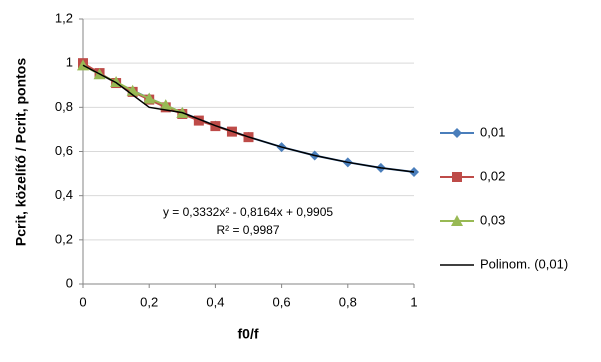 The width and height of the screenshot is (601, 362). What do you see at coordinates (69, 62) in the screenshot?
I see `y-tick-label: 1` at bounding box center [69, 62].